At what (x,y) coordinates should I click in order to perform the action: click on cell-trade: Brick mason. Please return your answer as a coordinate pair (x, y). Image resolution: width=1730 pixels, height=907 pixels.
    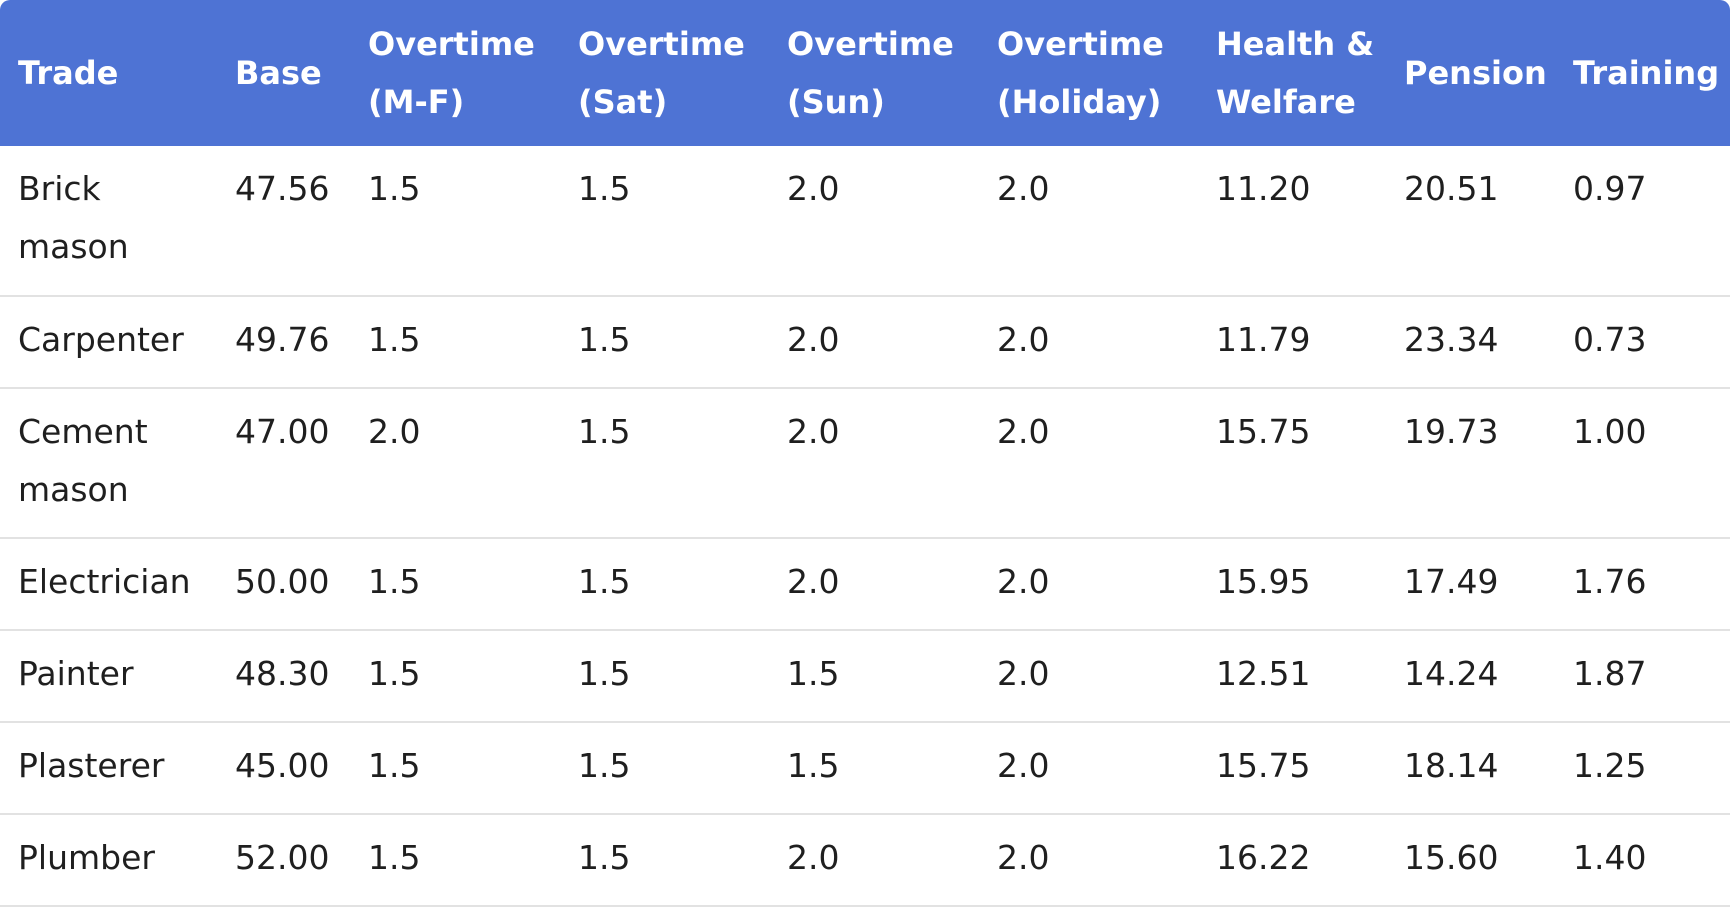
    Looking at the image, I should click on (108, 221).